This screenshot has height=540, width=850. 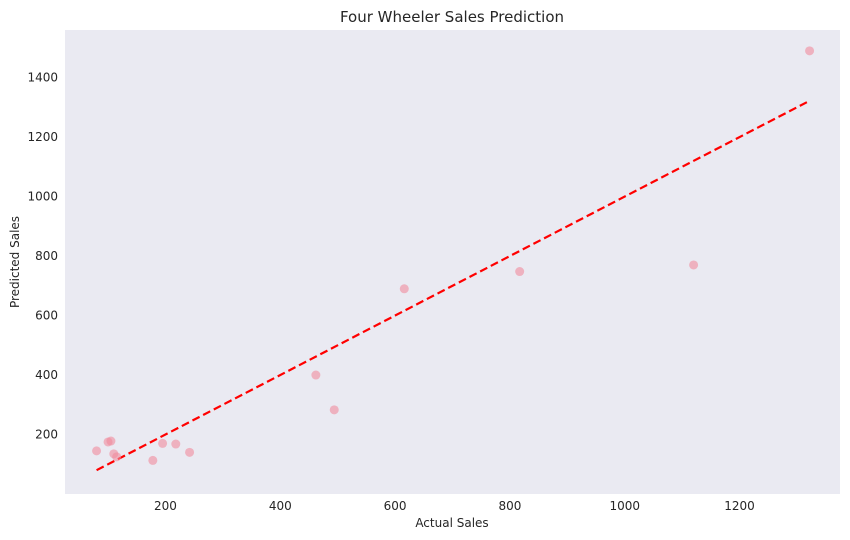 What do you see at coordinates (46, 435) in the screenshot?
I see `y-tick-label: 200` at bounding box center [46, 435].